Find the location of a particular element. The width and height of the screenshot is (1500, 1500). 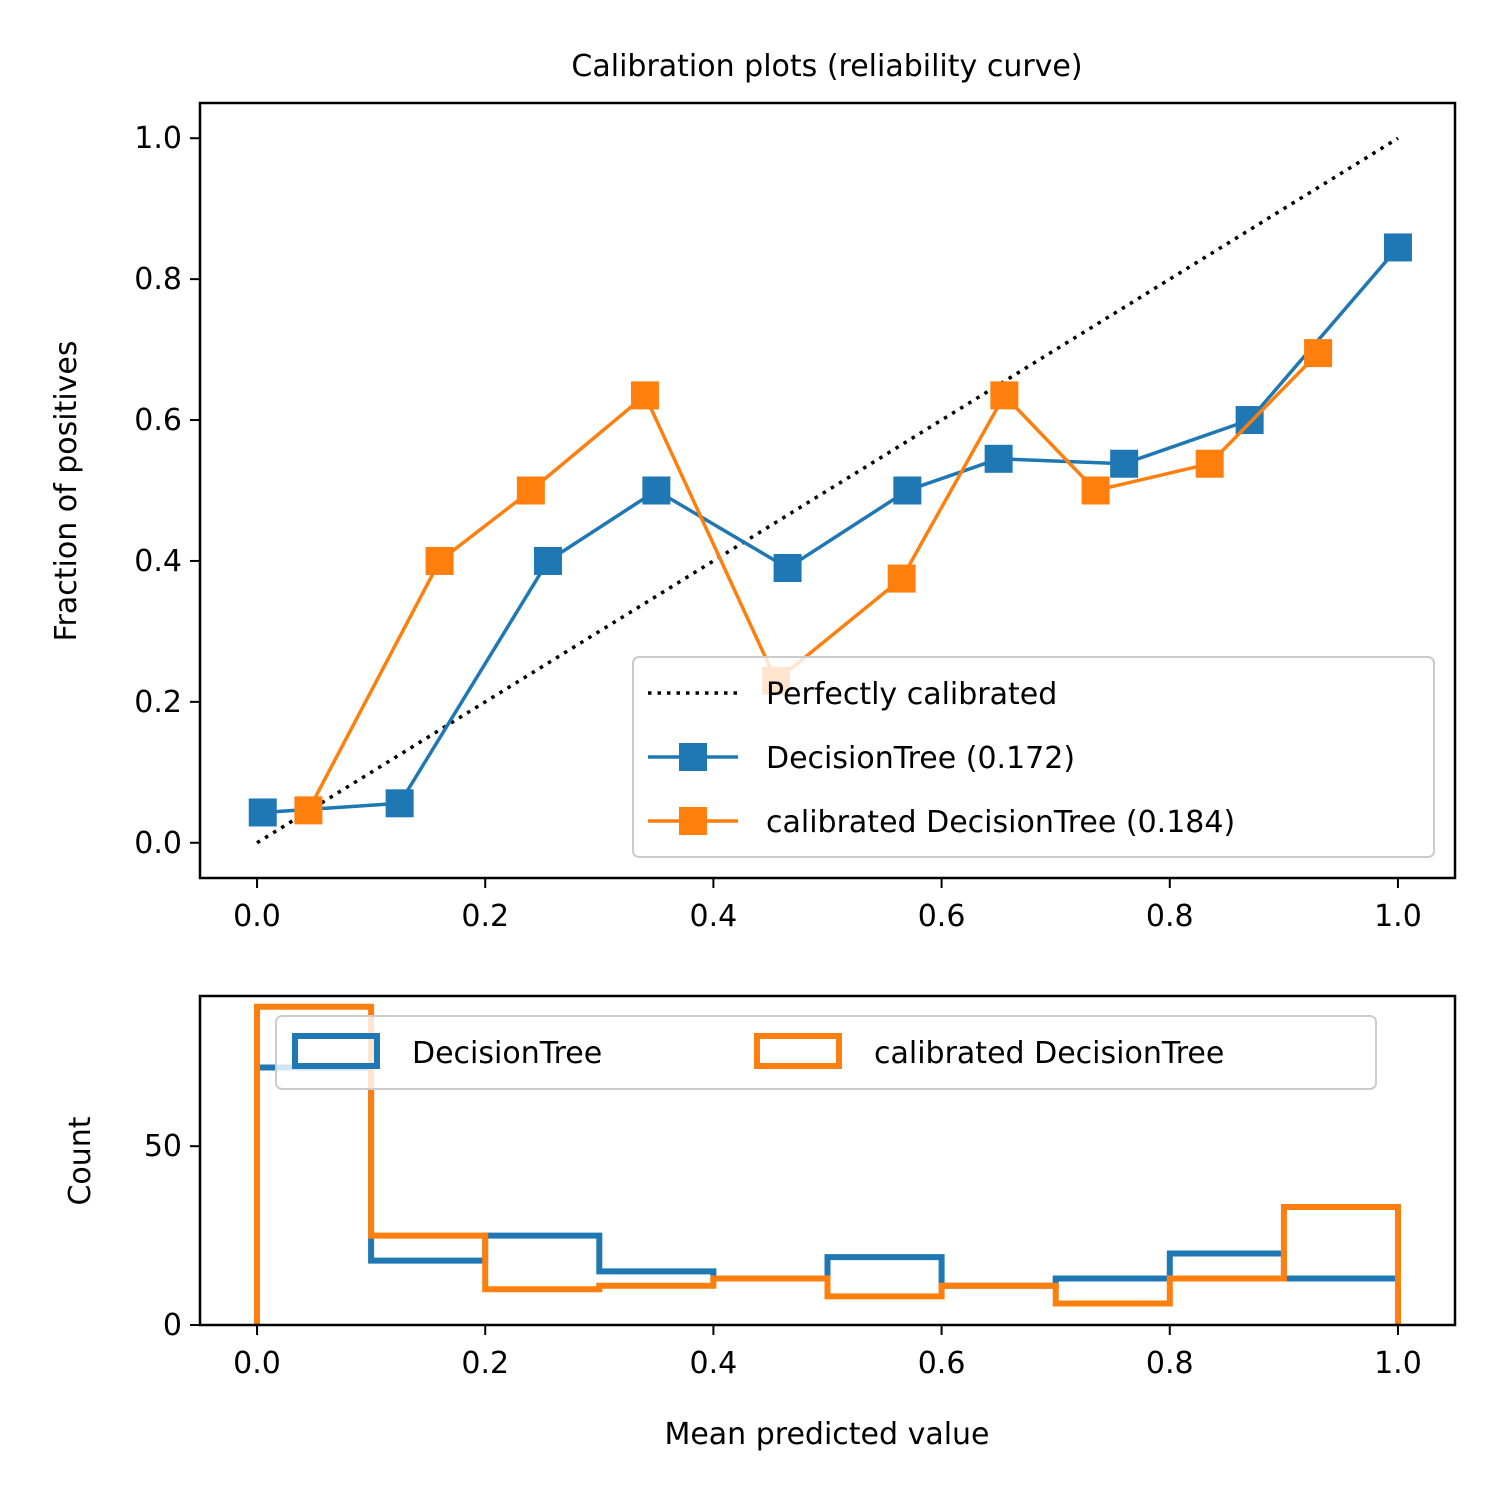

histogram-x-tick-label: 0.0 is located at coordinates (257, 1363).